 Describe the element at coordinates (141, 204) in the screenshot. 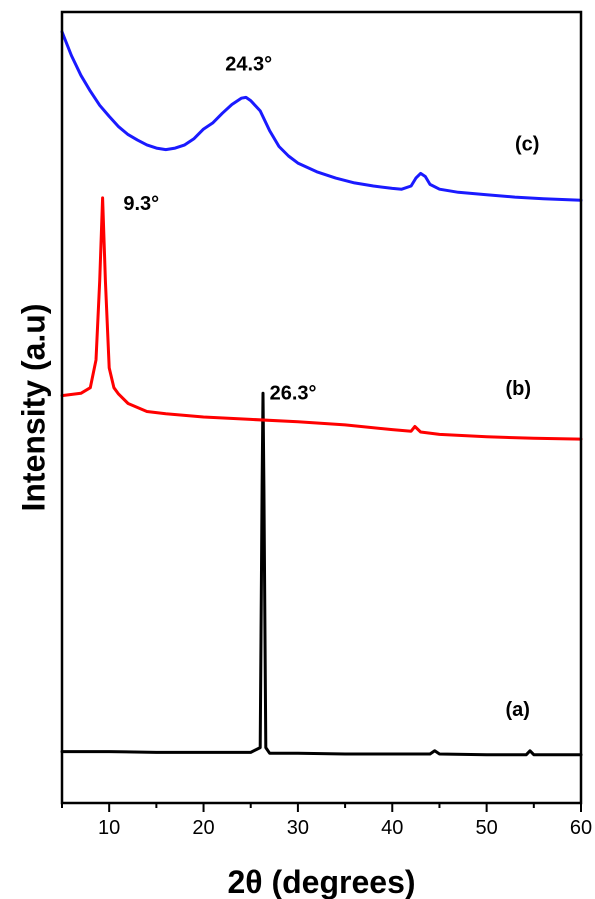

I see `annotation-label: 9.3°` at that location.